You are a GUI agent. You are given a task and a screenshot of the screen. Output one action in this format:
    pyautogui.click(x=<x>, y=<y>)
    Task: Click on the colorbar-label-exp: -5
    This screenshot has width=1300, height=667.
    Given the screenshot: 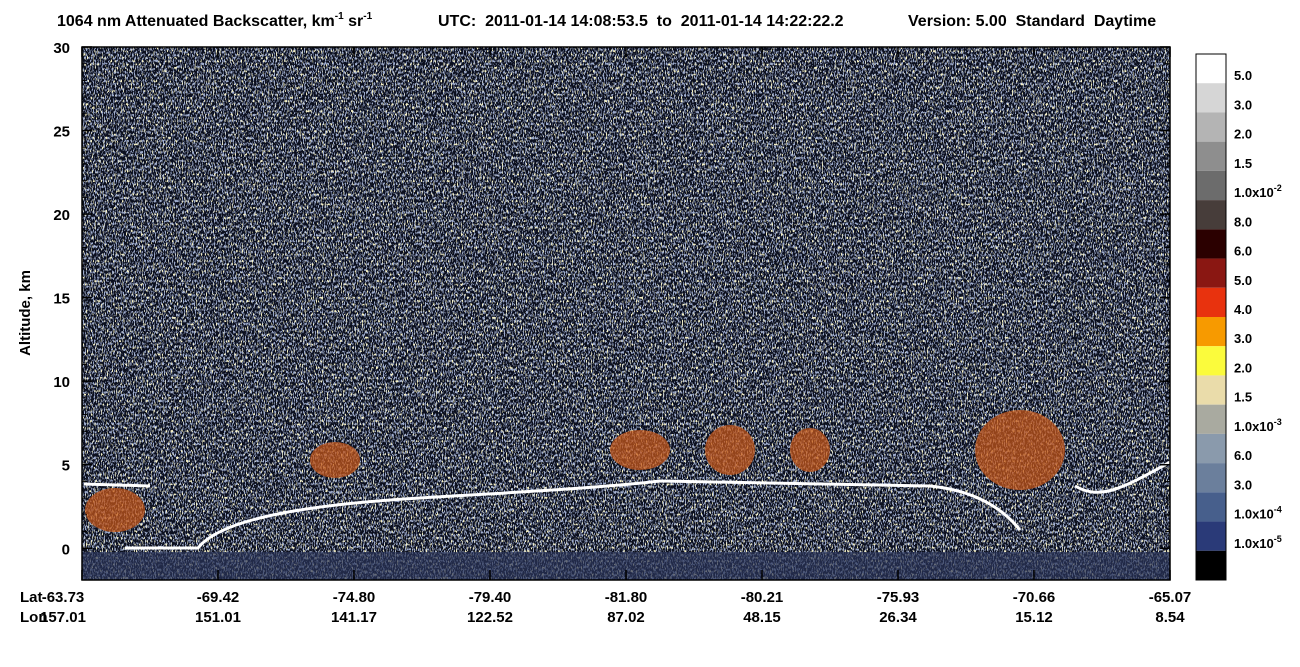 What is the action you would take?
    pyautogui.click(x=1278, y=539)
    